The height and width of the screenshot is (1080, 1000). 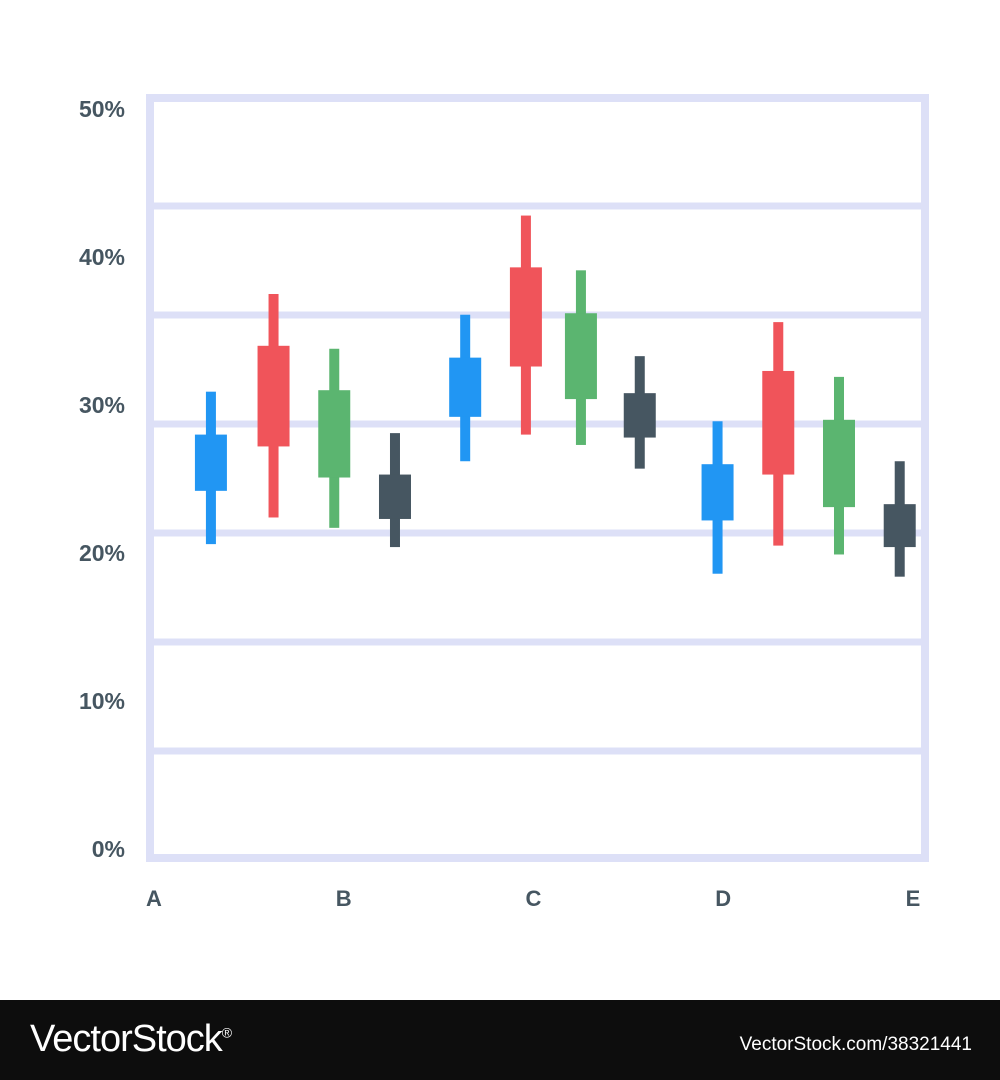 I want to click on x-axis: A B C D E, so click(x=533, y=898).